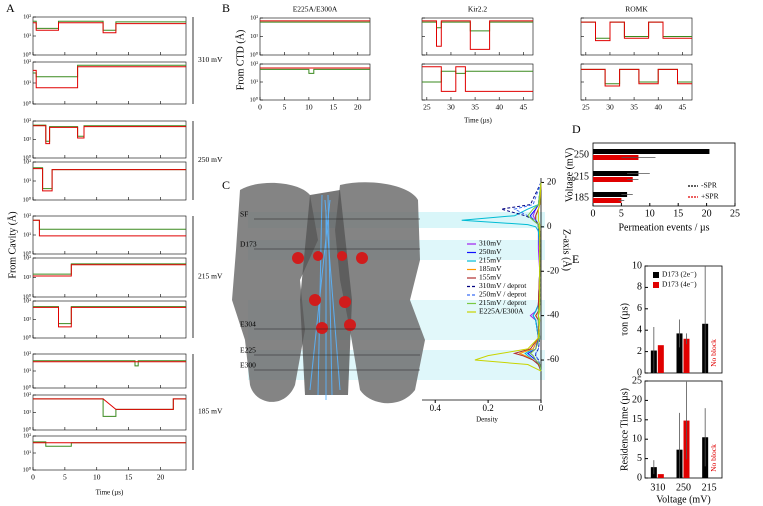 The image size is (763, 506). What do you see at coordinates (567, 250) in the screenshot?
I see `y-axis-label: Z-axis (Å)` at bounding box center [567, 250].